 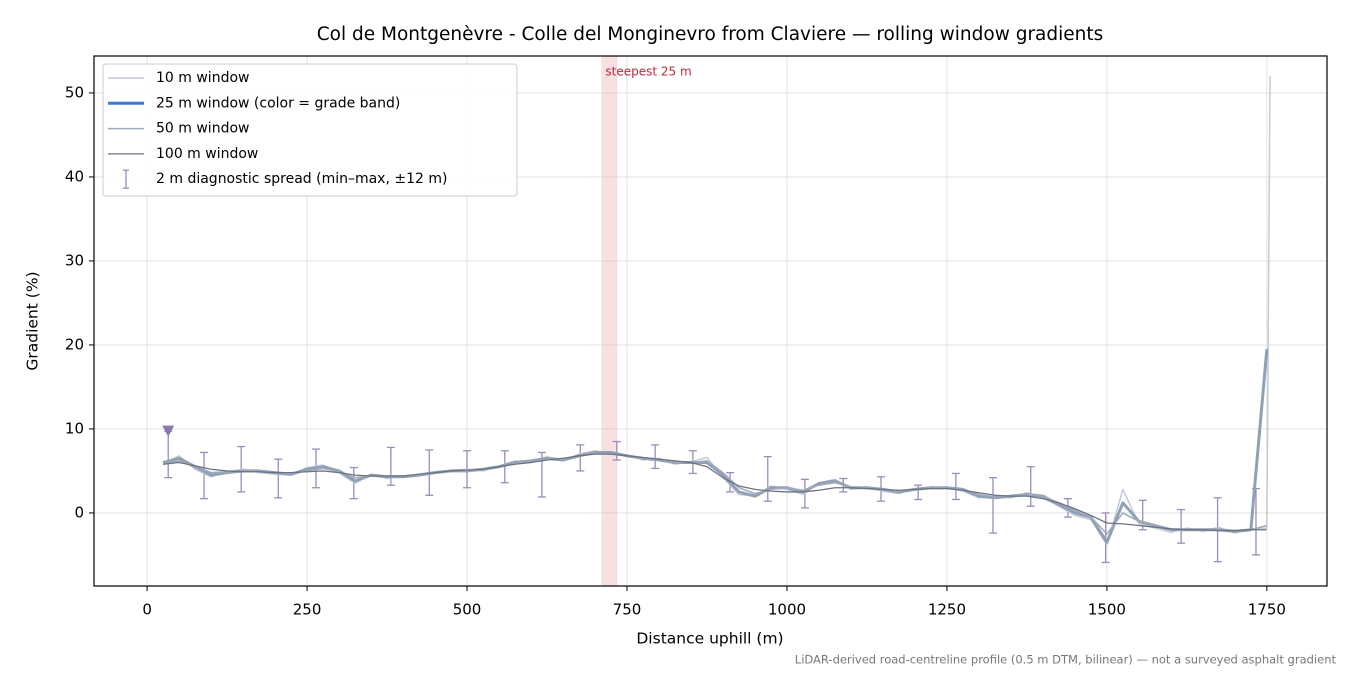 What do you see at coordinates (947, 610) in the screenshot?
I see `x-tick-label: 1250` at bounding box center [947, 610].